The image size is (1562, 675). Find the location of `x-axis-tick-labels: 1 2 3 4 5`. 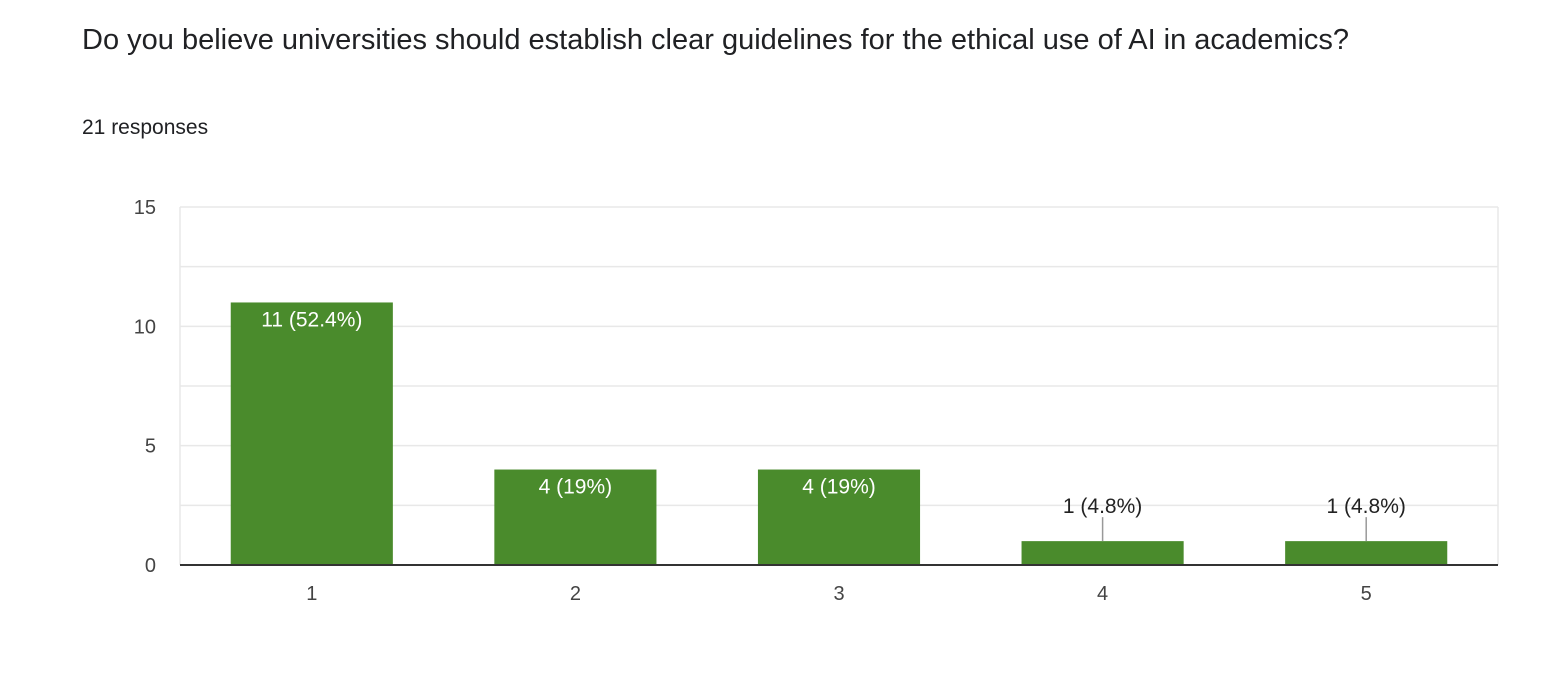

x-axis-tick-labels: 1 2 3 4 5 is located at coordinates (839, 594).